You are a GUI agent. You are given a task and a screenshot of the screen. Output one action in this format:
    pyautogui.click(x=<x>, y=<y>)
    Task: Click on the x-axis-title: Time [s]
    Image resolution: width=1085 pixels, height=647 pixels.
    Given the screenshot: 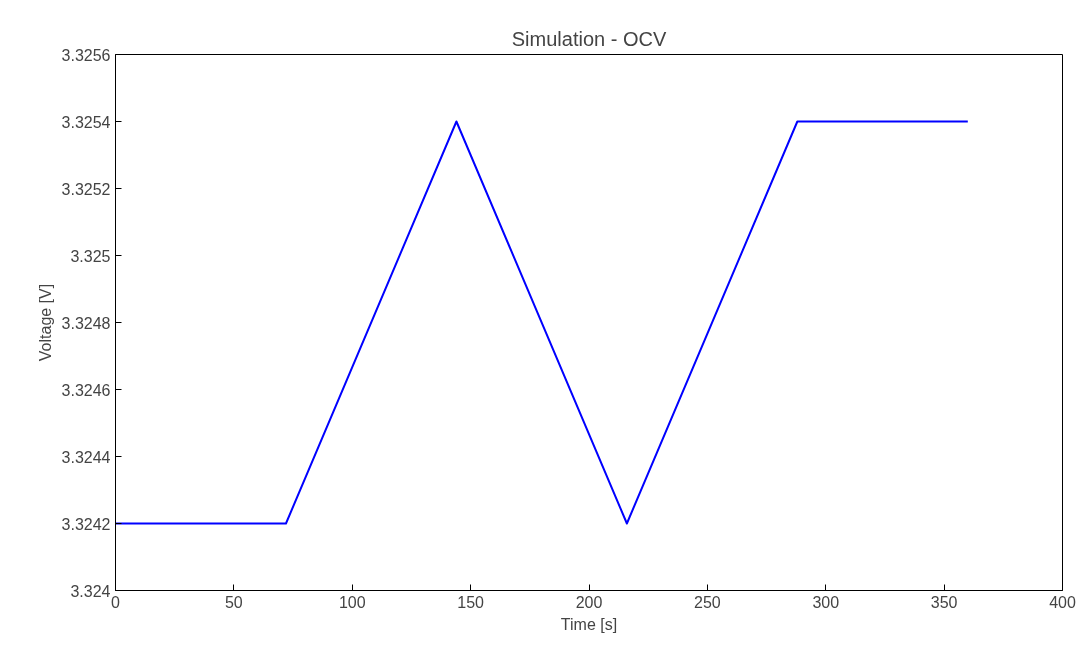 What is the action you would take?
    pyautogui.click(x=589, y=624)
    